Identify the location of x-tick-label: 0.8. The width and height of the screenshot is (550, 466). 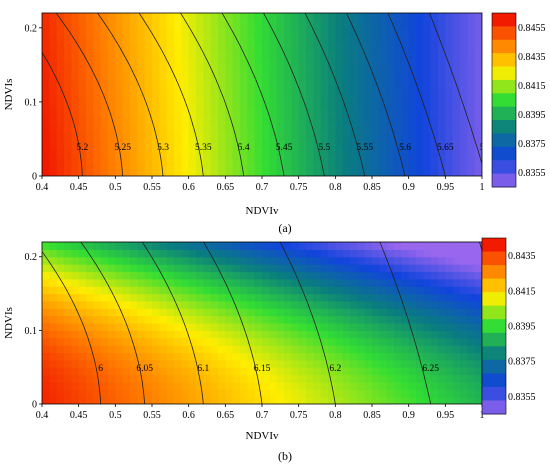
(335, 187).